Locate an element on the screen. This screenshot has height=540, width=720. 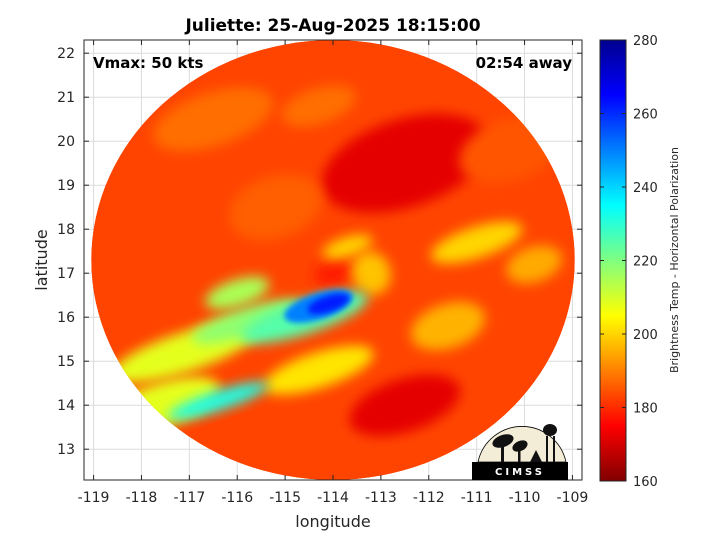
x-axis-label: longitude is located at coordinates (332, 521).